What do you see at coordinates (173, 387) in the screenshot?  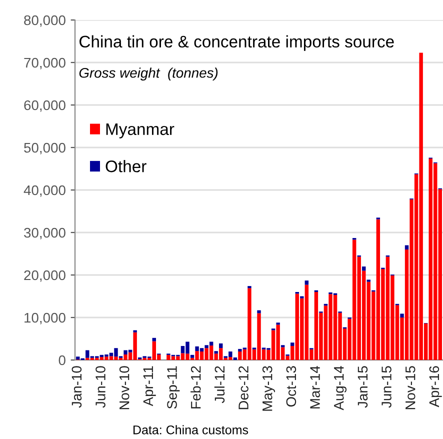 I see `x-tick-label: Sep-11` at bounding box center [173, 387].